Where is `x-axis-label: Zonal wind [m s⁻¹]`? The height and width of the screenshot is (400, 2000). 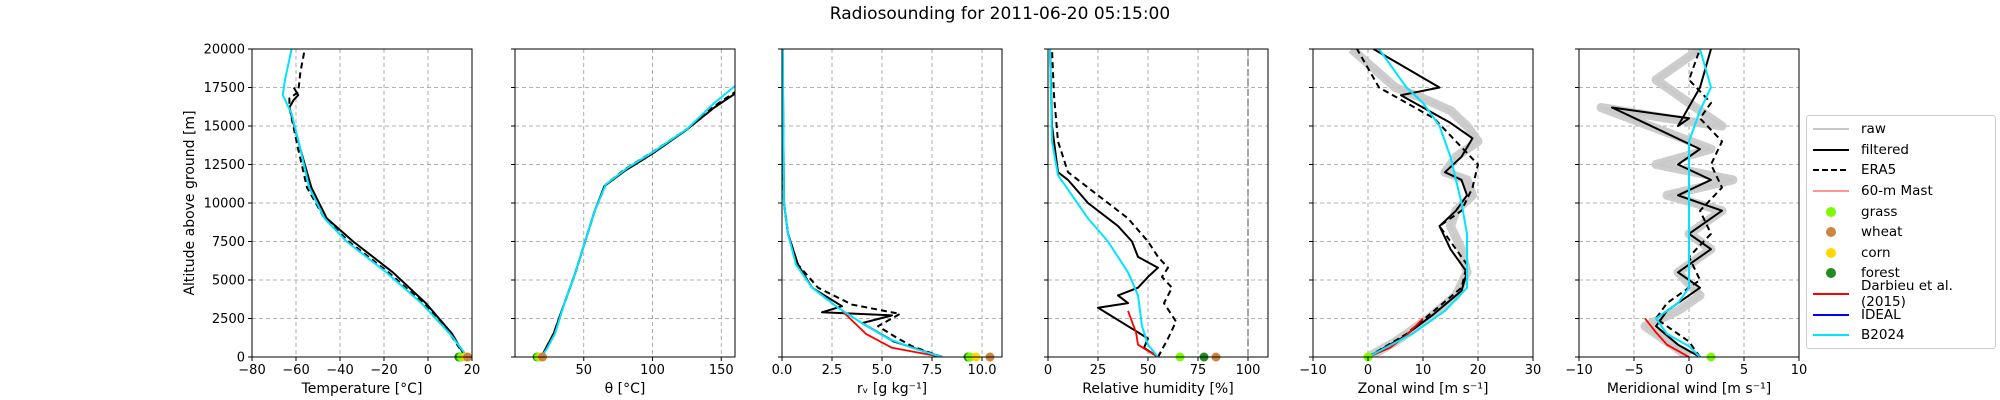
x-axis-label: Zonal wind [m s⁻¹] is located at coordinates (1423, 389).